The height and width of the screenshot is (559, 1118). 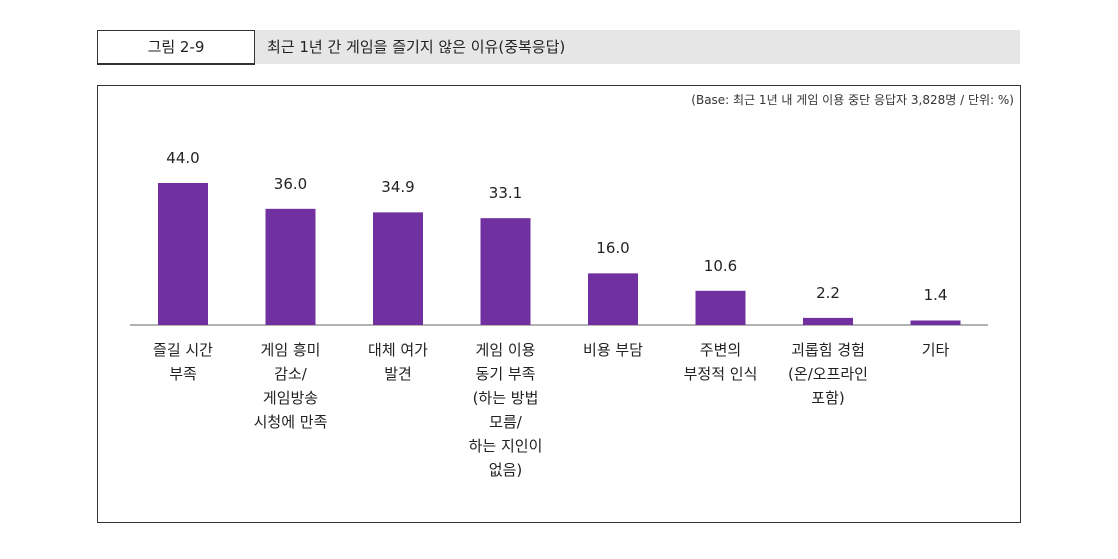 I want to click on figure-label: 그림 2-9, so click(x=176, y=47).